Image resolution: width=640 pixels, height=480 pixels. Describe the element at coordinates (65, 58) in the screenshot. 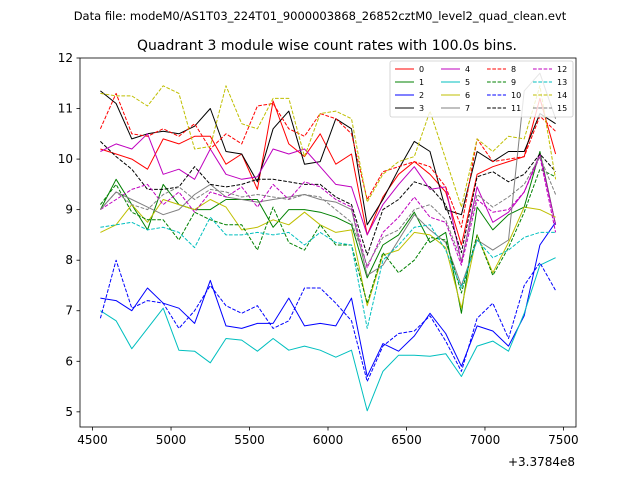

I see `y-tick-label: 12` at that location.